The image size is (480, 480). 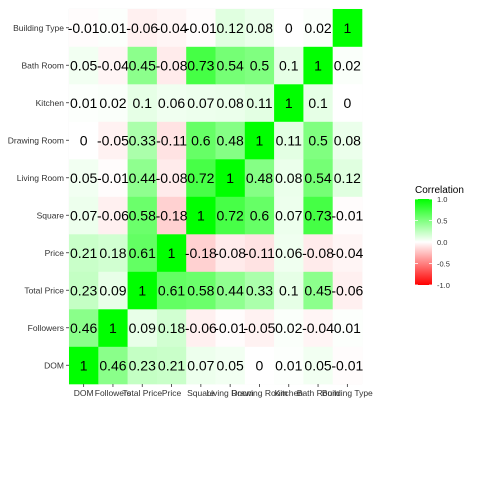 What do you see at coordinates (113, 393) in the screenshot?
I see `x-tick-label: Followers` at bounding box center [113, 393].